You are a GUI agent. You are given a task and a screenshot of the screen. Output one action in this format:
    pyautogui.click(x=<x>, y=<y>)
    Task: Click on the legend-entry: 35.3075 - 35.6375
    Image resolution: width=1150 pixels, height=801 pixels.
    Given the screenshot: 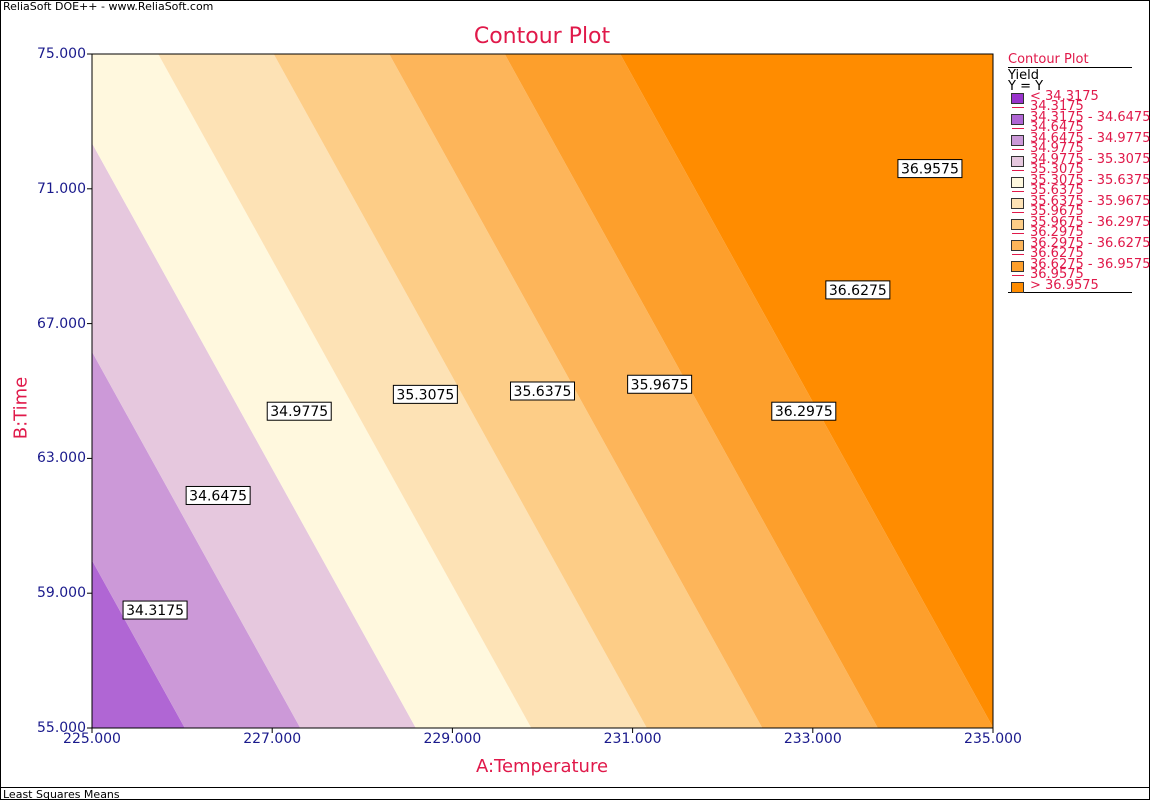 What is the action you would take?
    pyautogui.click(x=1079, y=181)
    